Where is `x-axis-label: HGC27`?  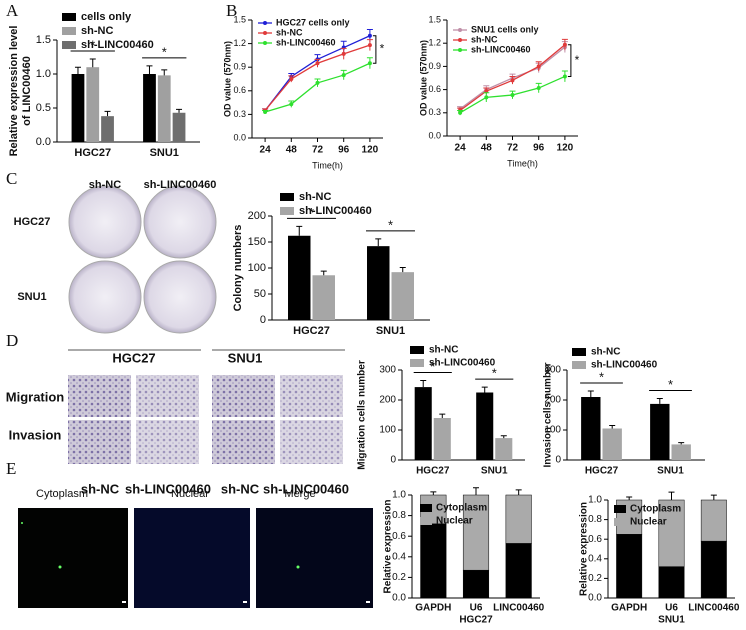 x-axis-label: HGC27 is located at coordinates (476, 620).